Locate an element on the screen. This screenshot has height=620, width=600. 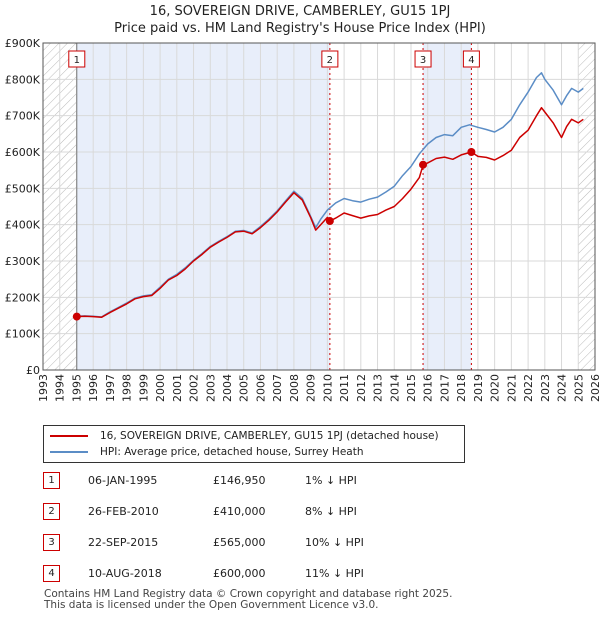
x-tick-label: 2023 is located at coordinates (545, 388).